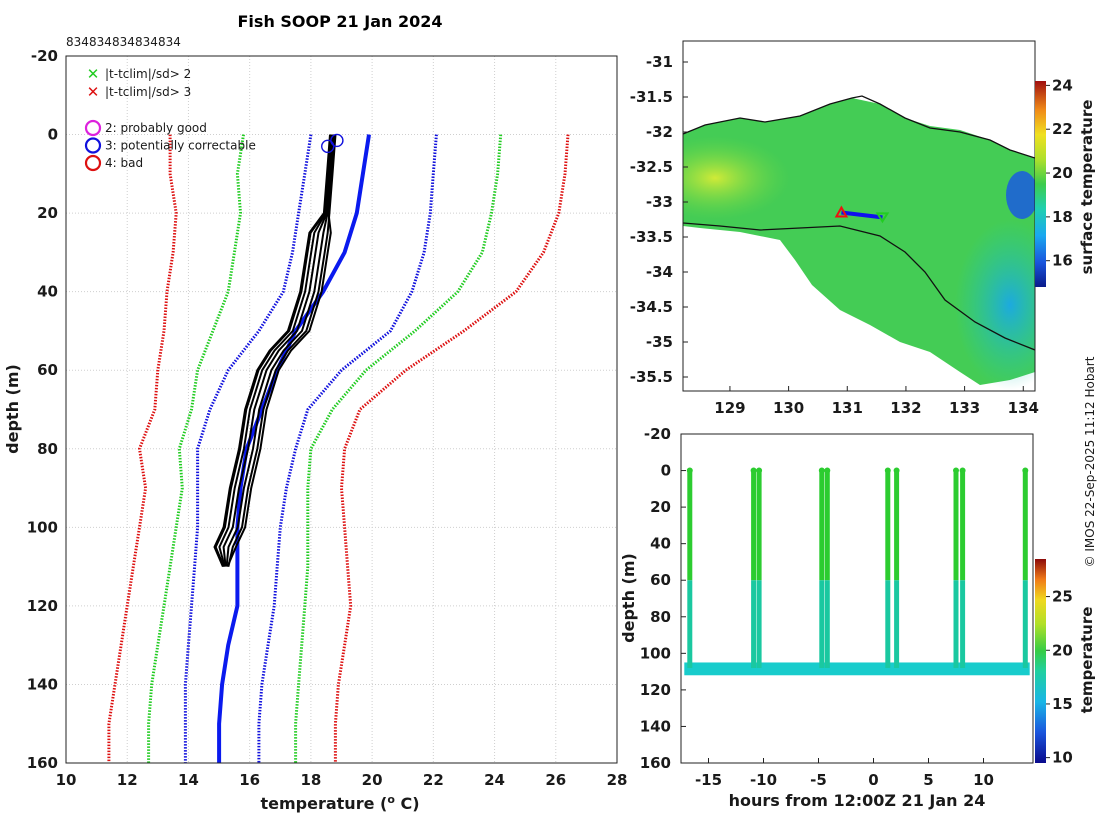  I want to click on map-lat-tick-label: -31.5, so click(651, 97).